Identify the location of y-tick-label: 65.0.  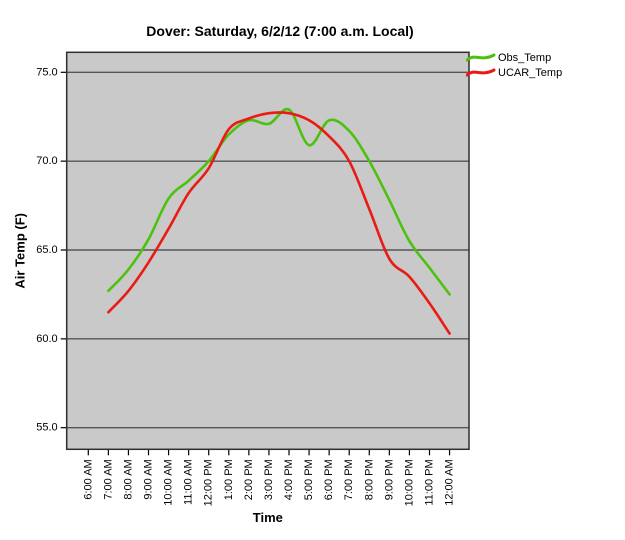
(46, 250).